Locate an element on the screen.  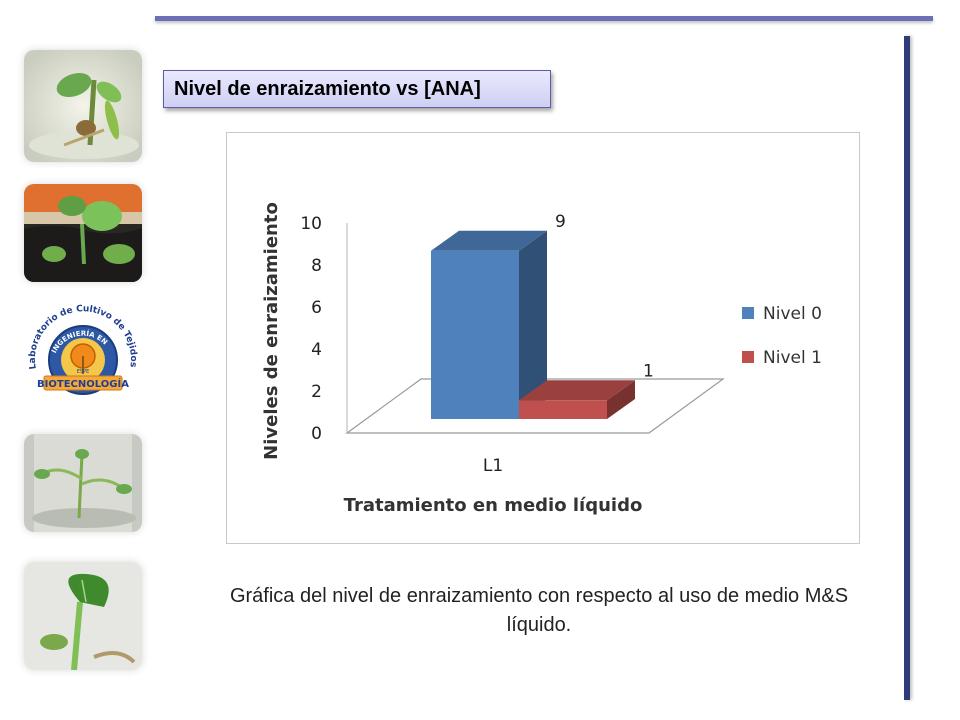
legend-swatch-nivel0 is located at coordinates (748, 313).